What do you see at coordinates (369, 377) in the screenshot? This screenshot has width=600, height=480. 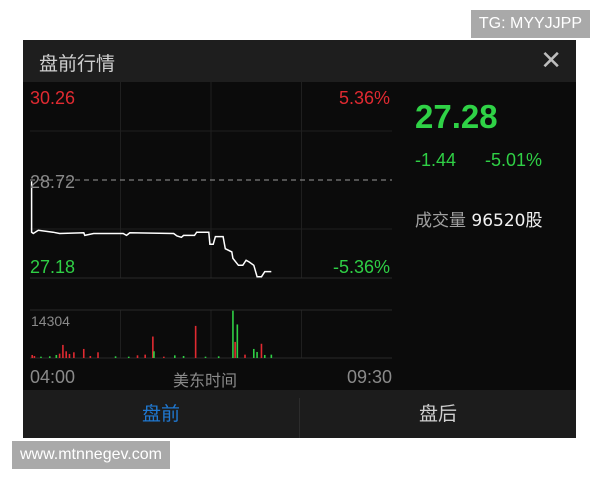 I see `x-end-label: 09:30` at bounding box center [369, 377].